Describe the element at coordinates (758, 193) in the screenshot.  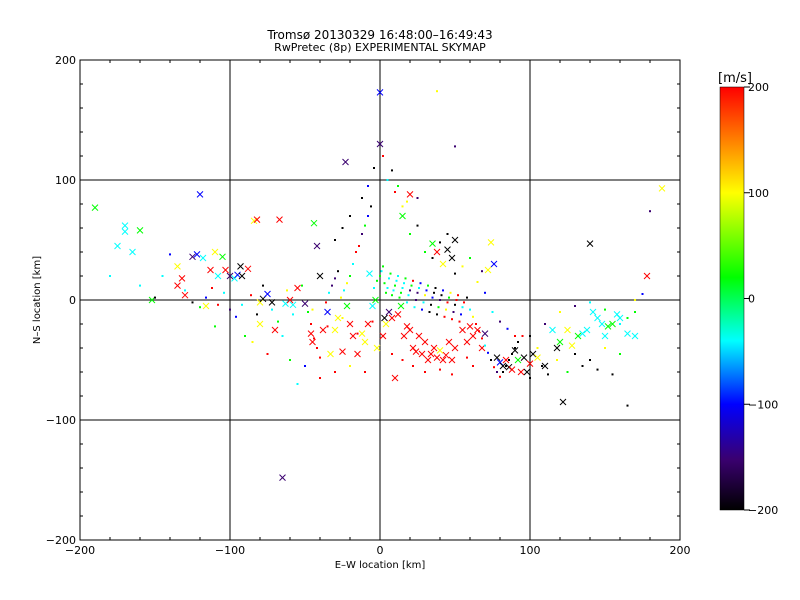
I see `colorbar-tick-label: 100` at that location.